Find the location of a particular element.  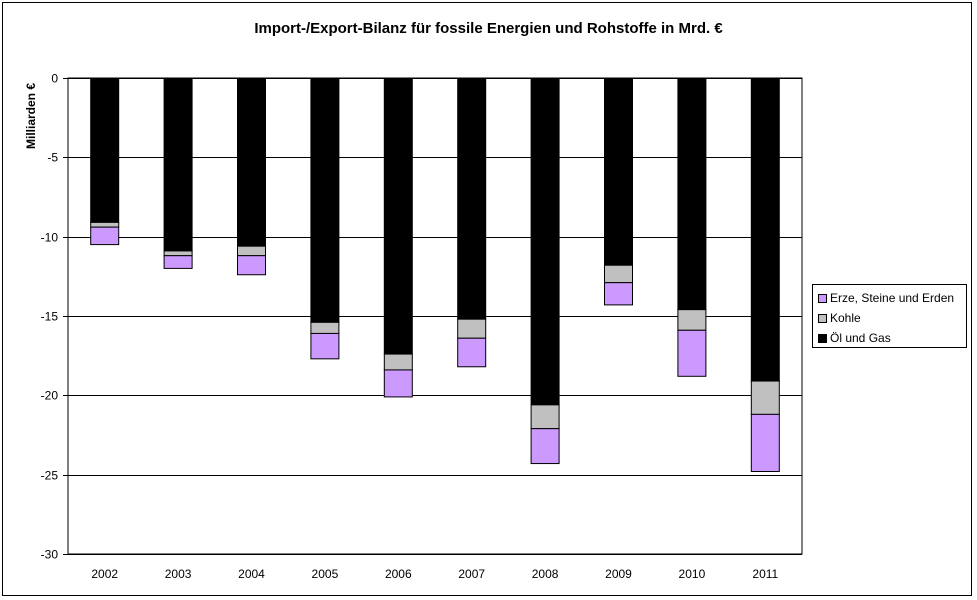

bar-2011-oel-und-gas is located at coordinates (765, 229).